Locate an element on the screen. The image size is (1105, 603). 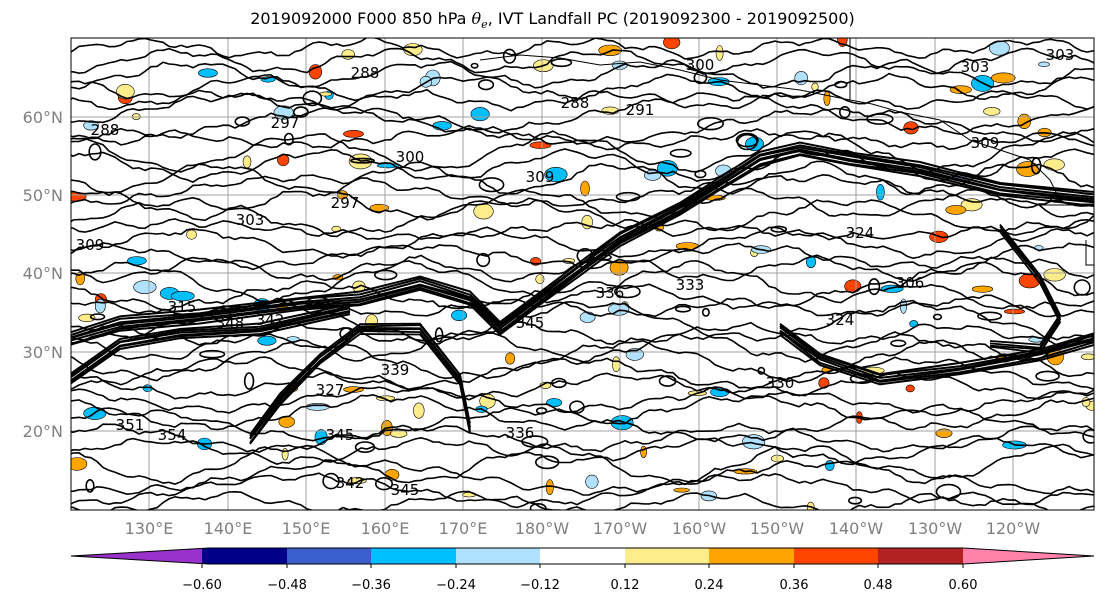
contour-label: 303 is located at coordinates (250, 220).